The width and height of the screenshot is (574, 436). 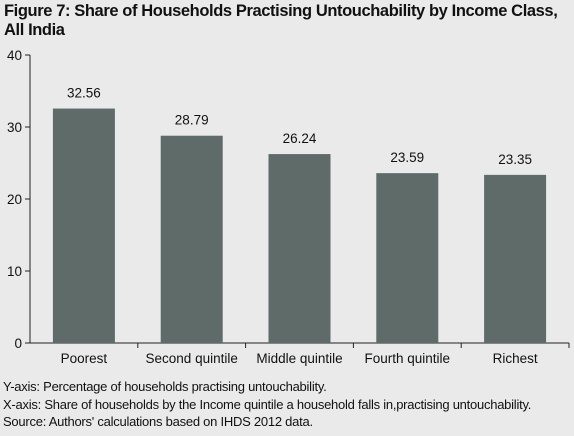 What do you see at coordinates (515, 159) in the screenshot?
I see `bar-value-label: 23.35` at bounding box center [515, 159].